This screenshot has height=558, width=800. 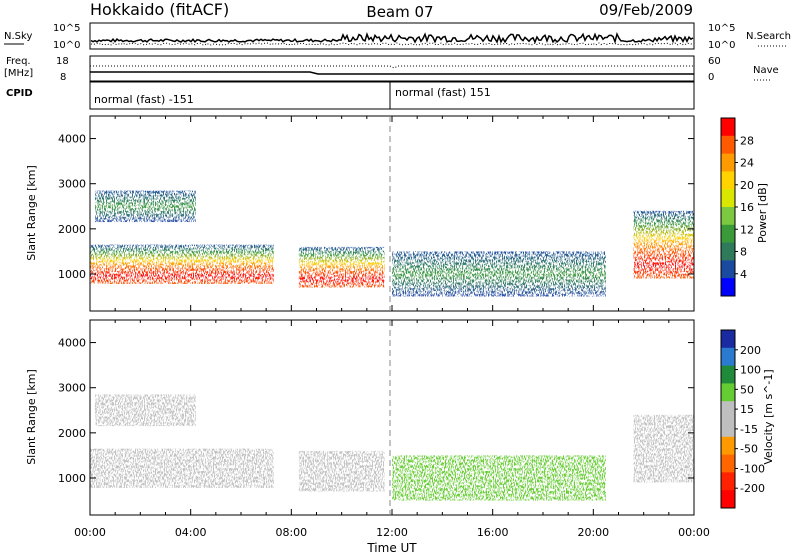 I want to click on colorbar-frame, so click(x=728, y=419).